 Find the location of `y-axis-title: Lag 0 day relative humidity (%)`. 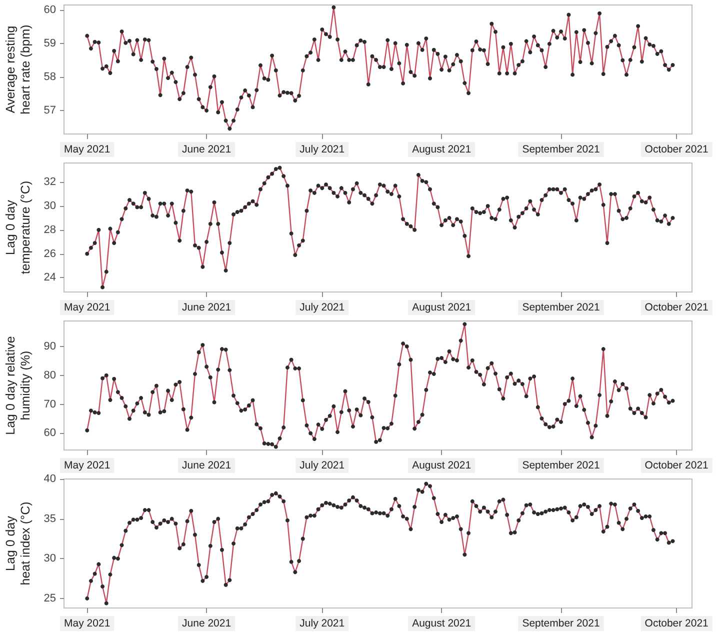

y-axis-title: Lag 0 day relative humidity (%) is located at coordinates (17, 385).